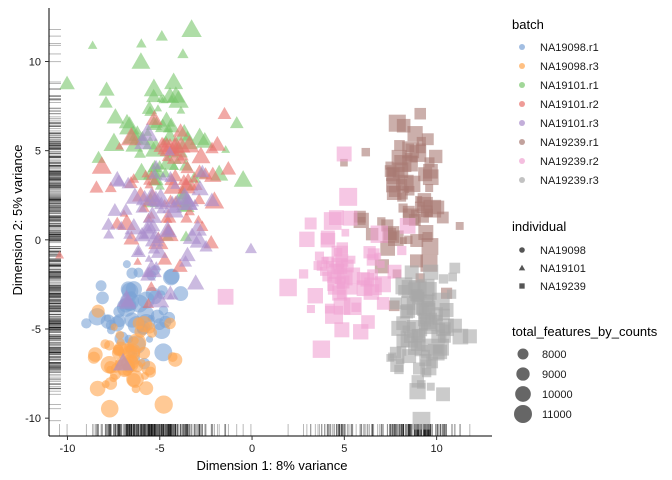 This screenshot has width=672, height=480. I want to click on y-tick-label: 0, so click(38, 241).